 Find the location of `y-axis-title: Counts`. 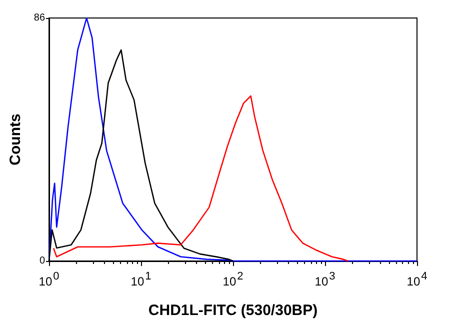

y-axis-title: Counts is located at coordinates (15, 140).